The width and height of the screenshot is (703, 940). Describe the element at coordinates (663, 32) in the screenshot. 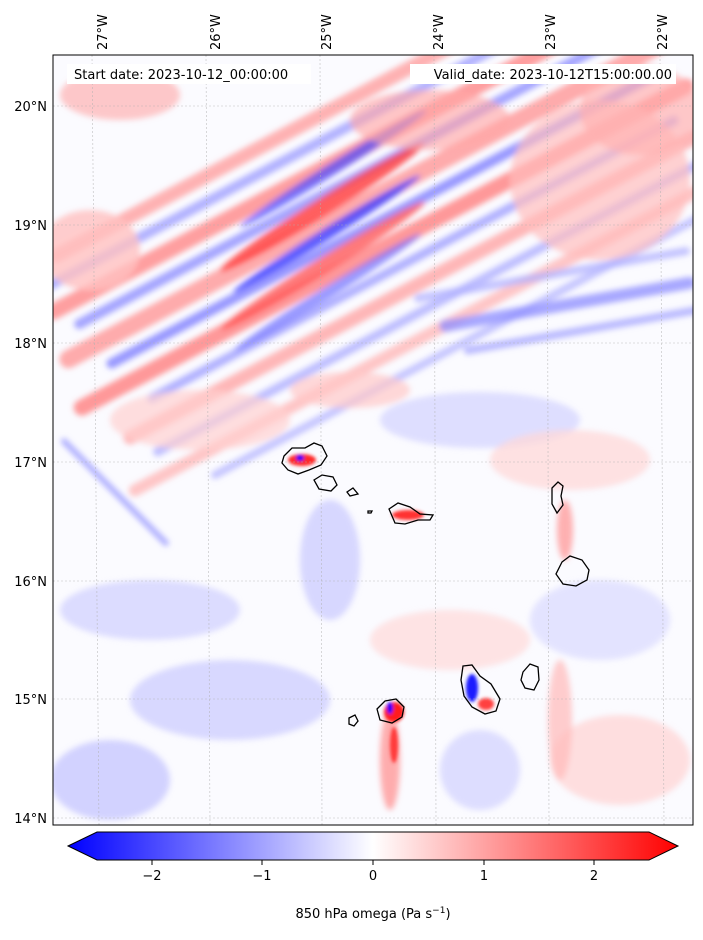

I see `lon-label-22w: 22°W` at that location.